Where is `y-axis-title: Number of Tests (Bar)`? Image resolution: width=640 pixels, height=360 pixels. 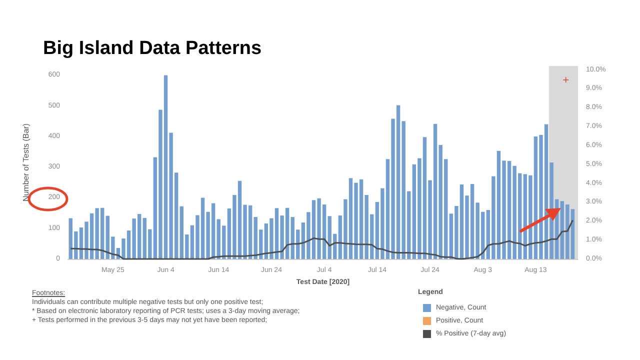 y-axis-title: Number of Tests (Bar) is located at coordinates (26, 162).